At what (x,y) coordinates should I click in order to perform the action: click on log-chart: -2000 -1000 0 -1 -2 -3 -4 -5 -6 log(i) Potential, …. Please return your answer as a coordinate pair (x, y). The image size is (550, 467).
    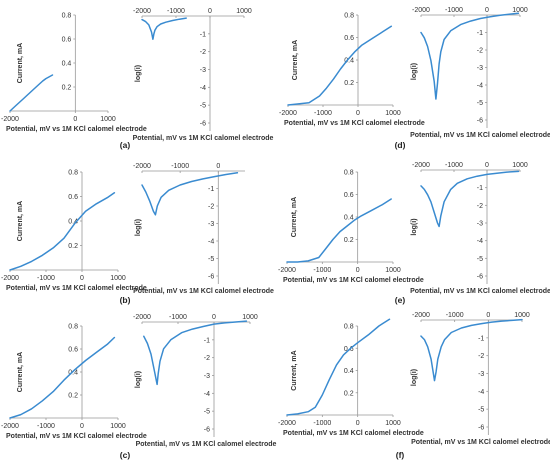
    Looking at the image, I should click on (203, 229).